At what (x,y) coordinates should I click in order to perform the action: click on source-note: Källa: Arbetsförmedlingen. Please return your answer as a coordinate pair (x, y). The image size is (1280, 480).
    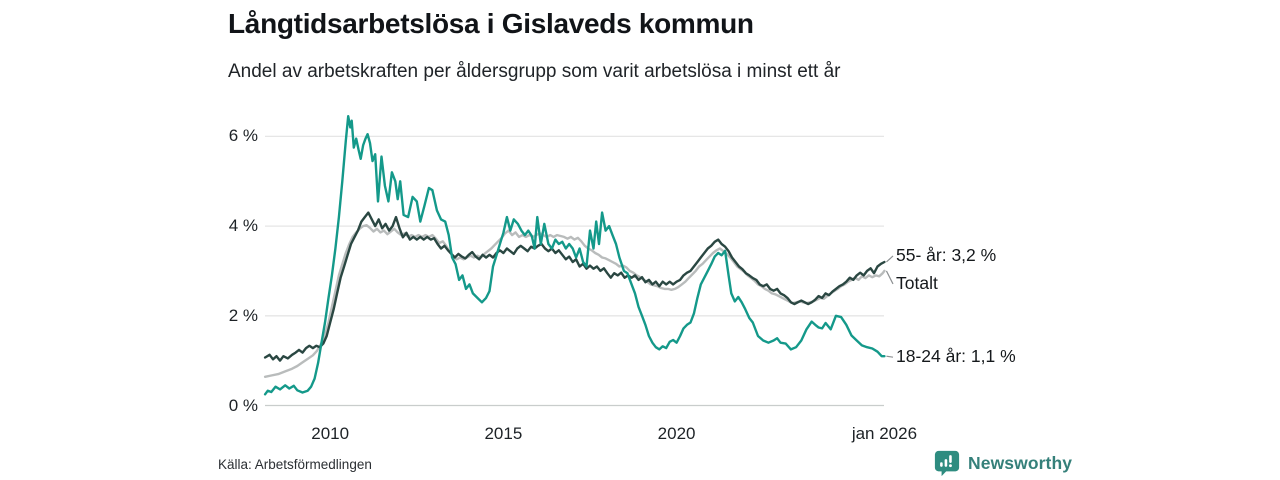
    Looking at the image, I should click on (295, 464).